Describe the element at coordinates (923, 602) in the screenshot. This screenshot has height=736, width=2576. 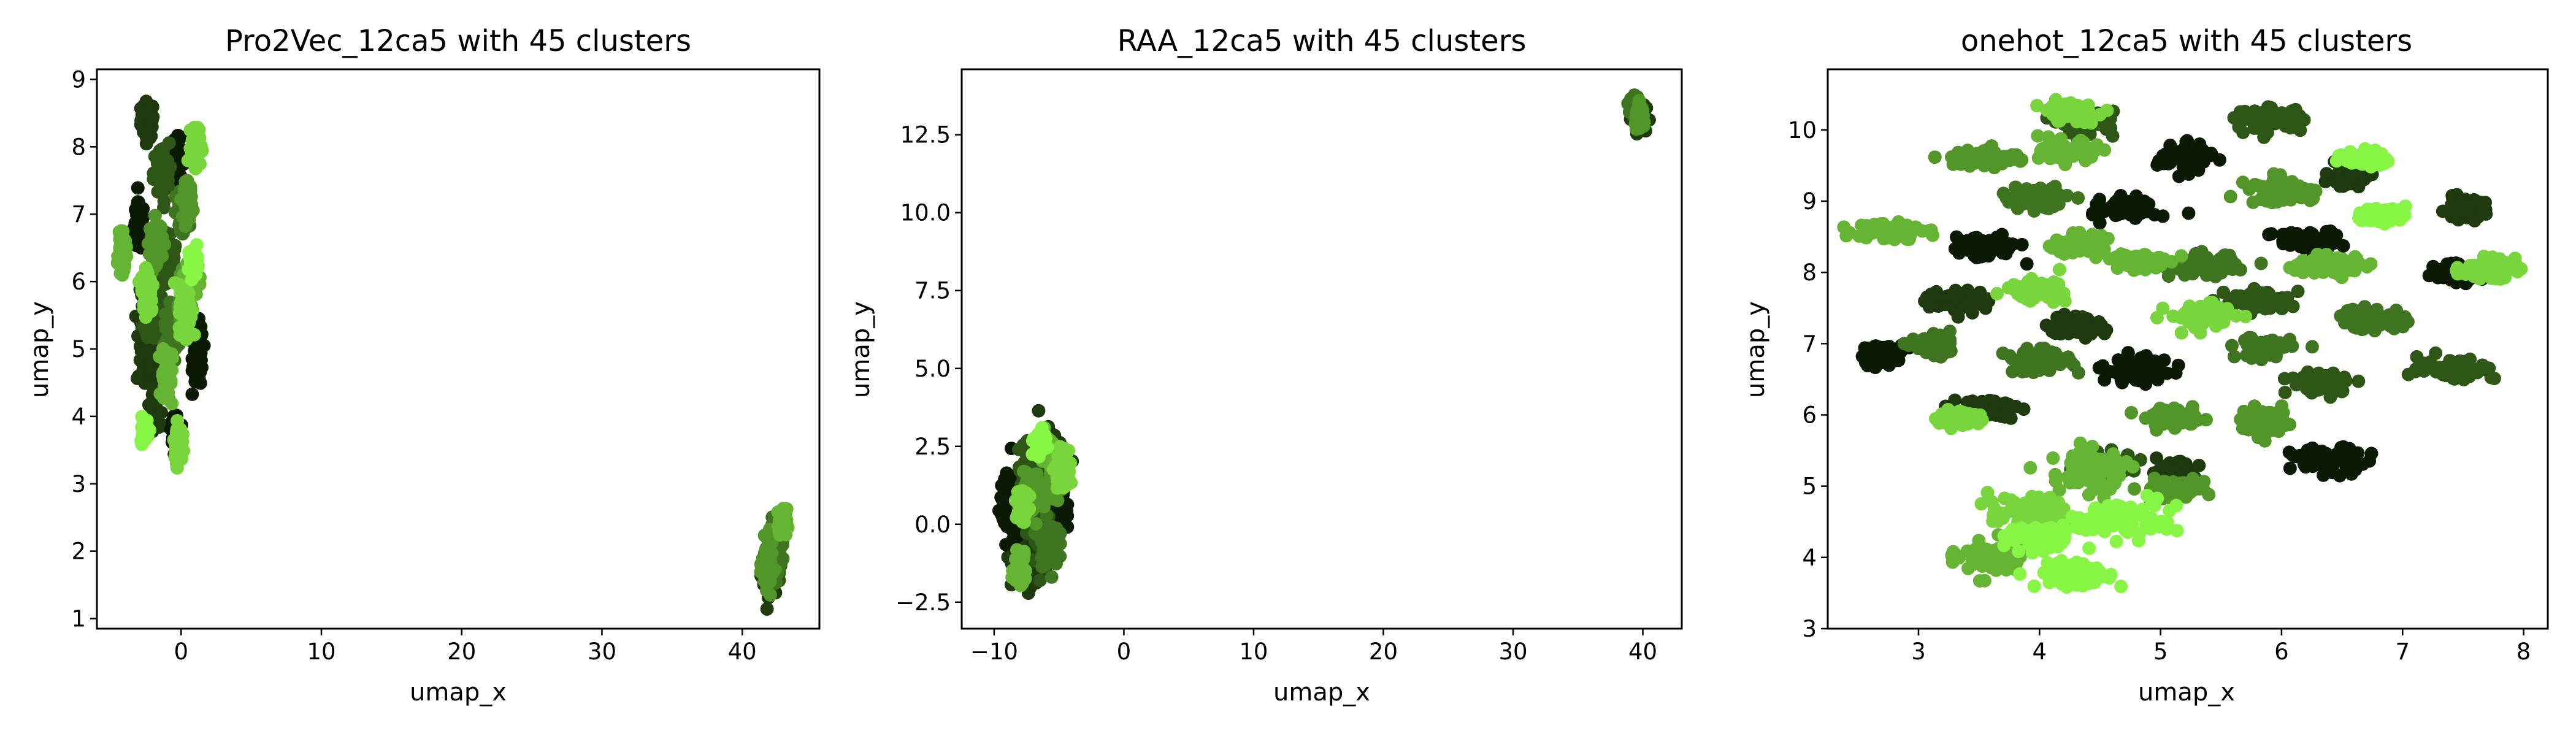
I see `y-tick-label: −2.5` at that location.